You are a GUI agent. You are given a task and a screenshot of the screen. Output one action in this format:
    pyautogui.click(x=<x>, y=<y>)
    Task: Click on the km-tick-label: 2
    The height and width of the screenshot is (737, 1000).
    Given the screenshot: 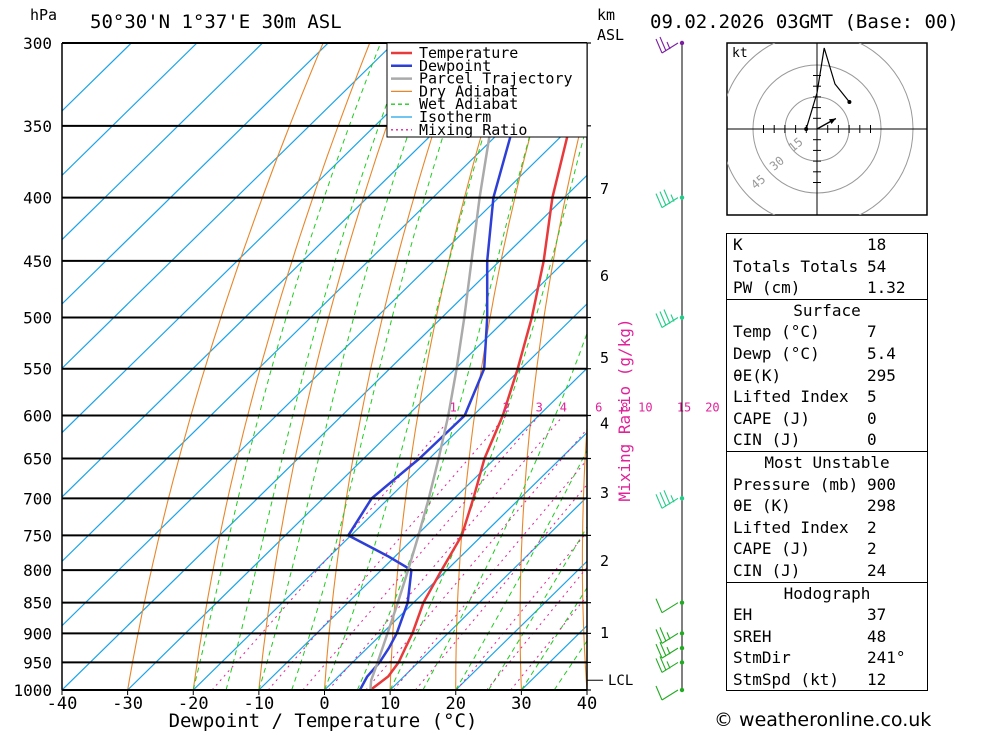 What is the action you would take?
    pyautogui.click(x=604, y=561)
    